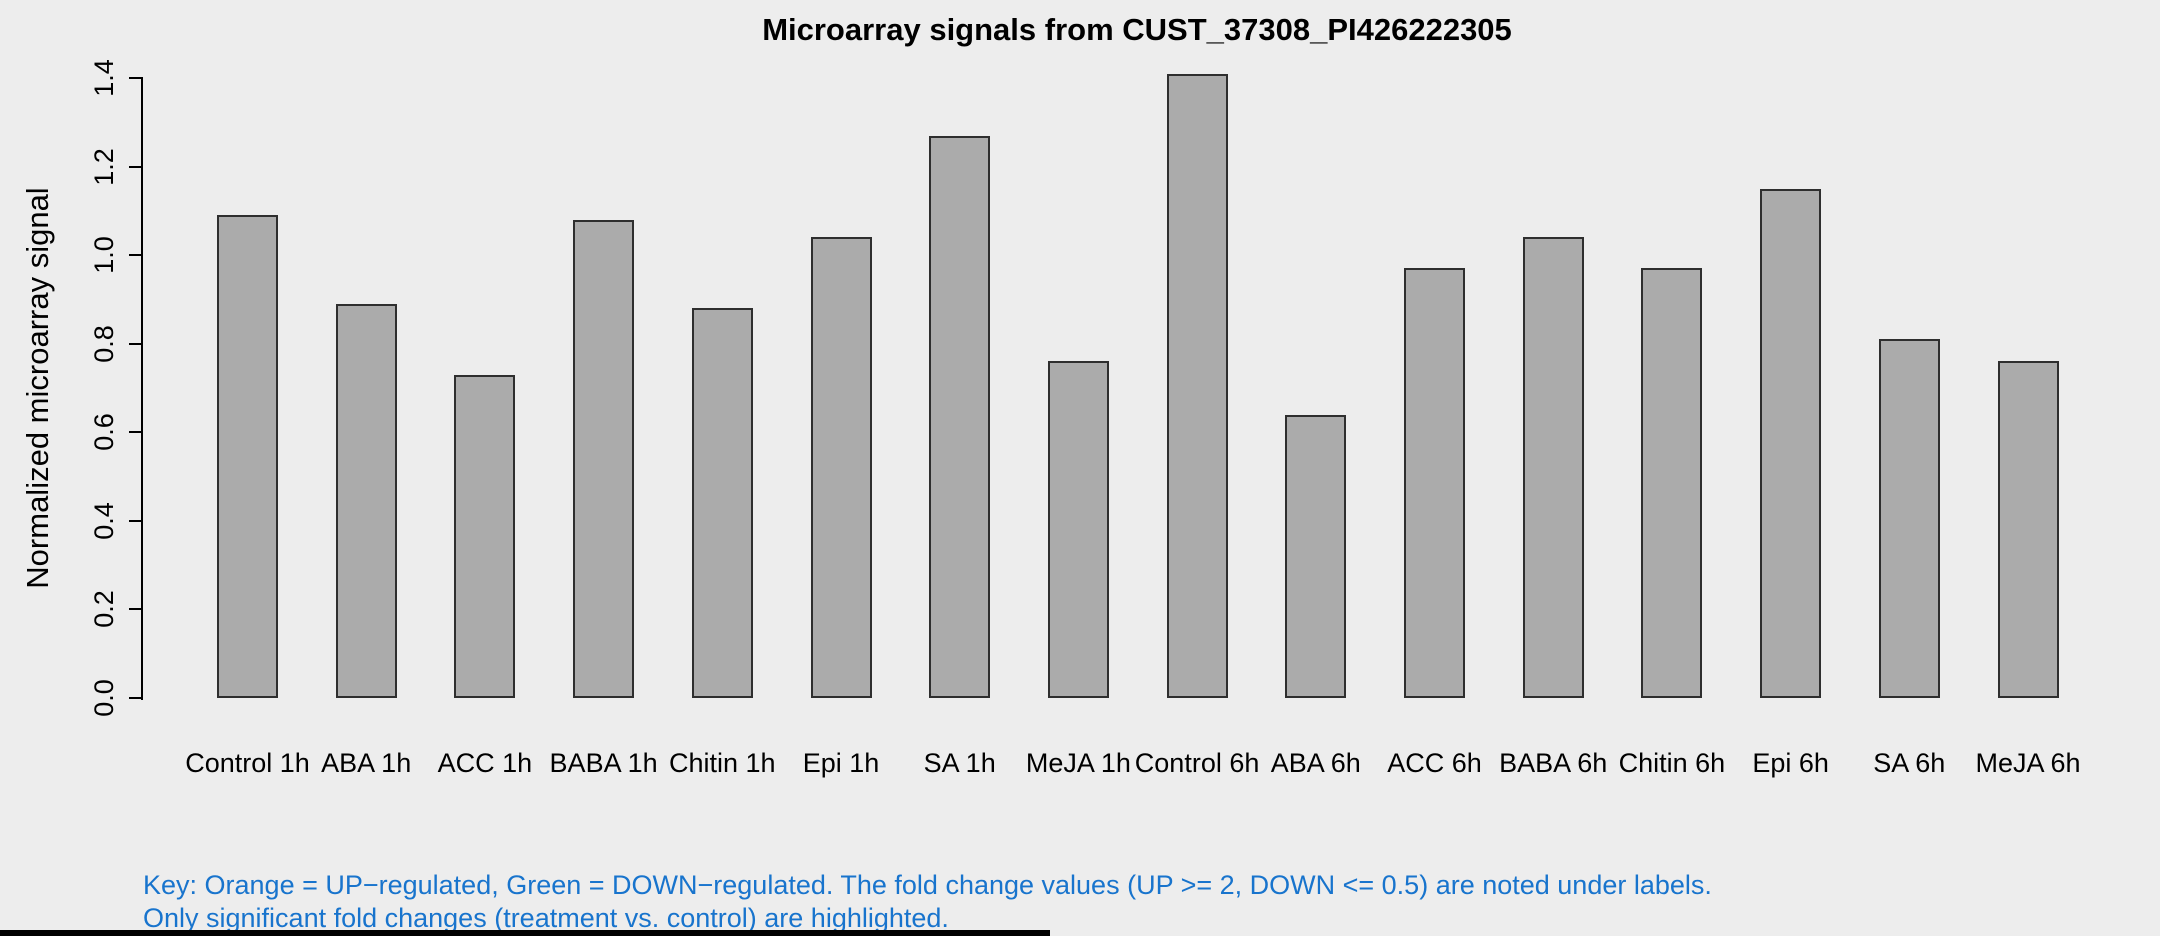 The height and width of the screenshot is (936, 2160). Describe the element at coordinates (103, 78) in the screenshot. I see `y-tick-label: 1.4` at that location.